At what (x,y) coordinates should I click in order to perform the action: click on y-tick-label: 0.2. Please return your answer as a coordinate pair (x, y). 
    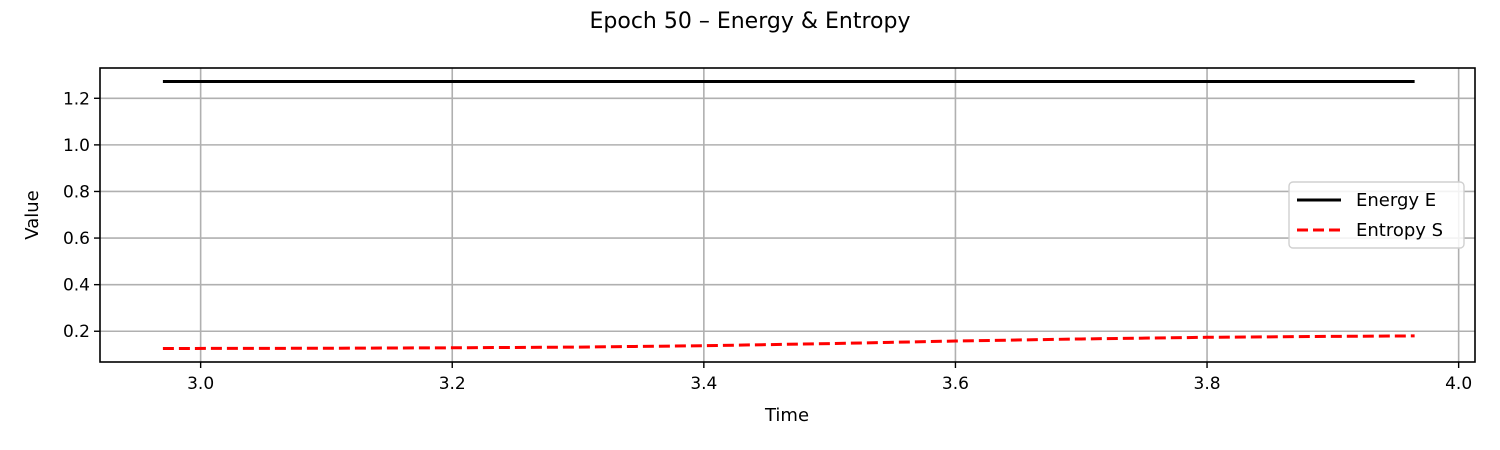
    Looking at the image, I should click on (76, 332).